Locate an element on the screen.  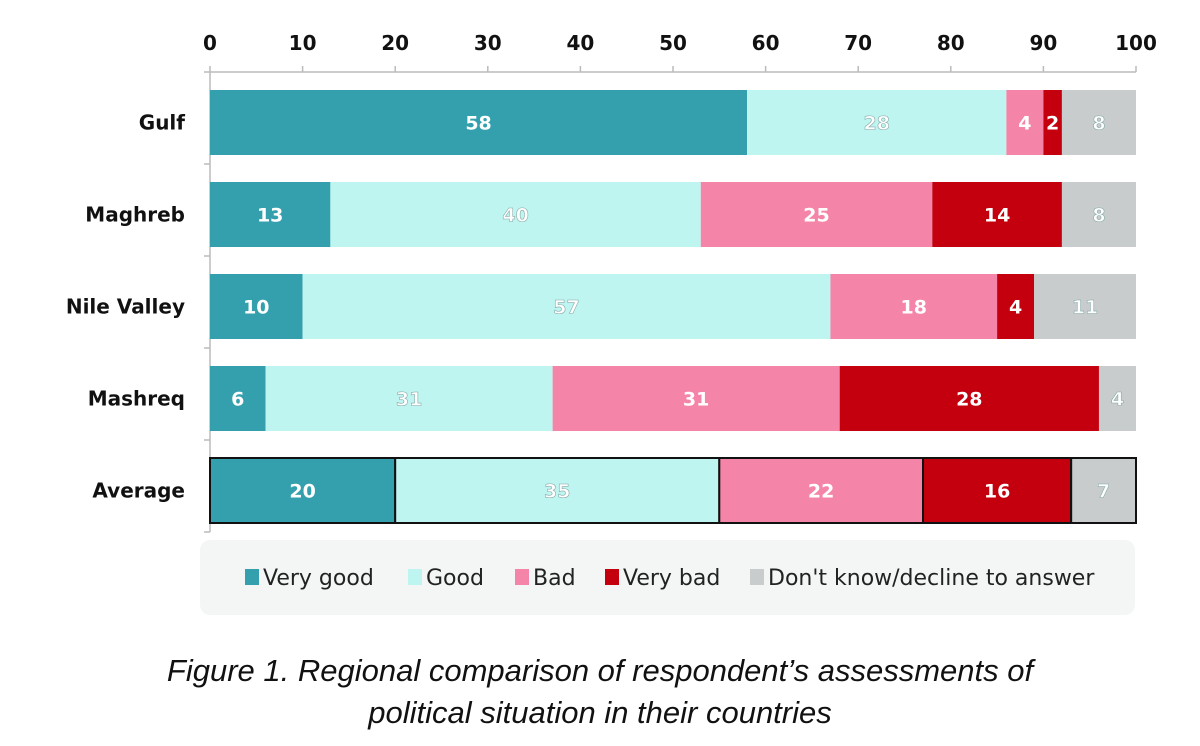
x-tick-label: 100 is located at coordinates (1136, 43).